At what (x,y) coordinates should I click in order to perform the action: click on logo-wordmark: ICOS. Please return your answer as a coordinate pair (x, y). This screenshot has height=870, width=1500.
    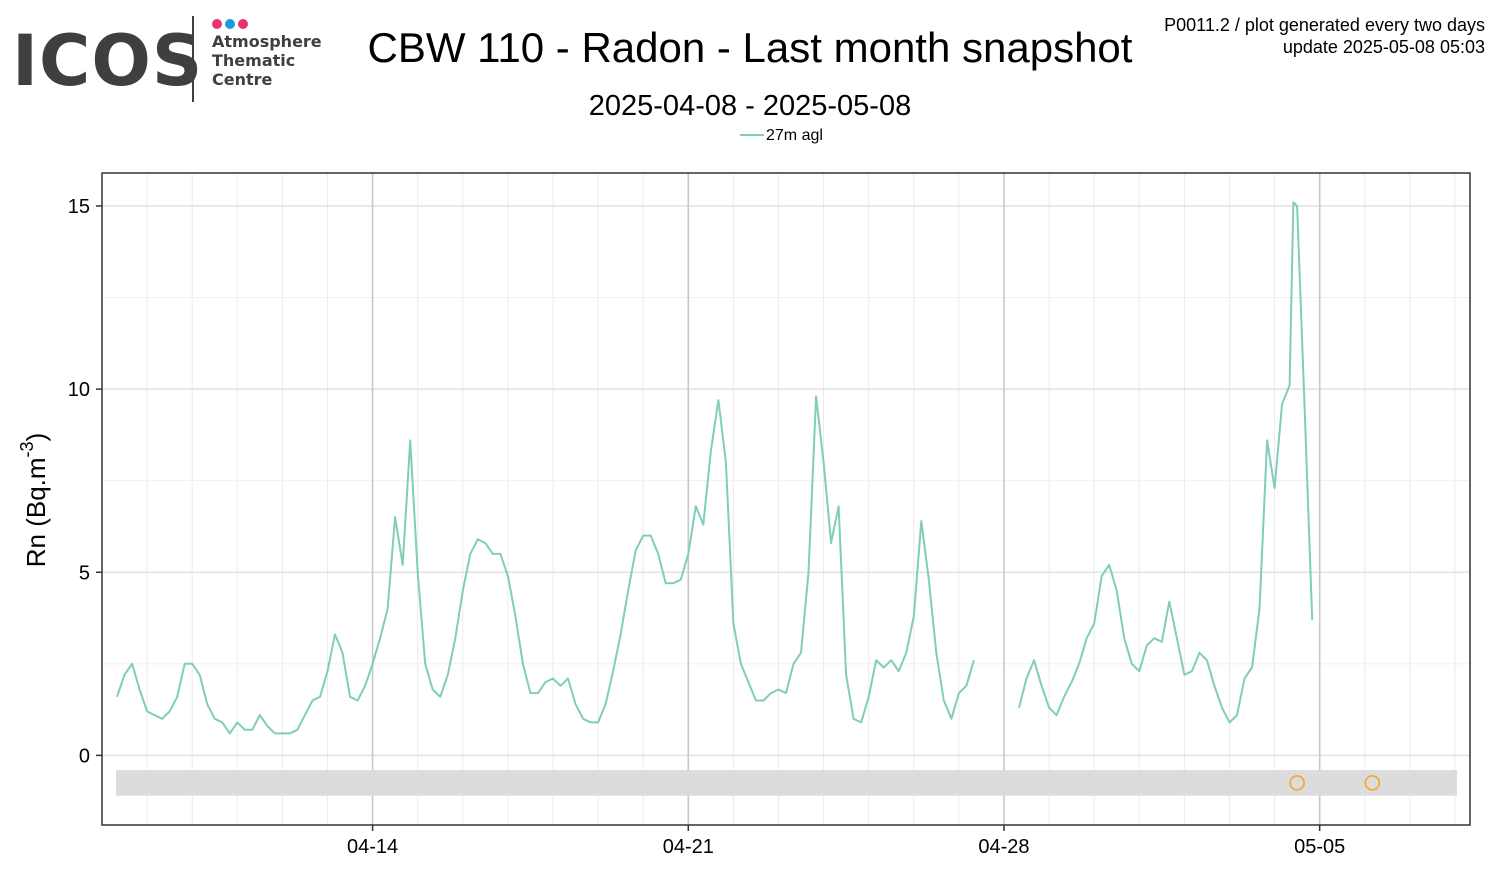
    Looking at the image, I should click on (108, 61).